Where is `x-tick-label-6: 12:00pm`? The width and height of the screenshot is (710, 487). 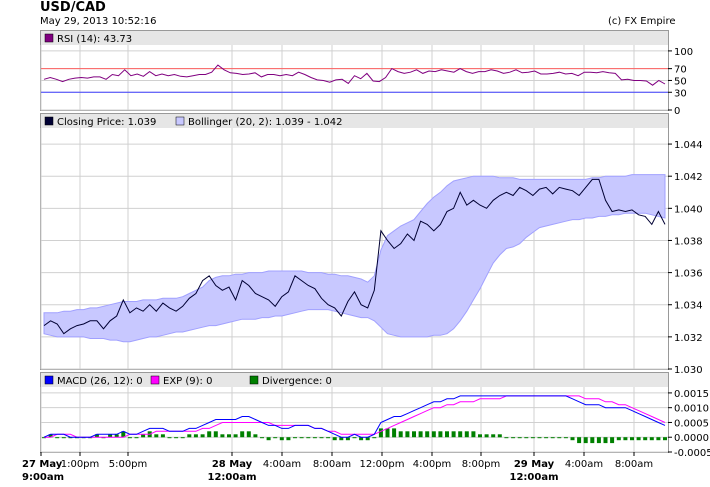
x-tick-label-6: 12:00pm is located at coordinates (382, 464).